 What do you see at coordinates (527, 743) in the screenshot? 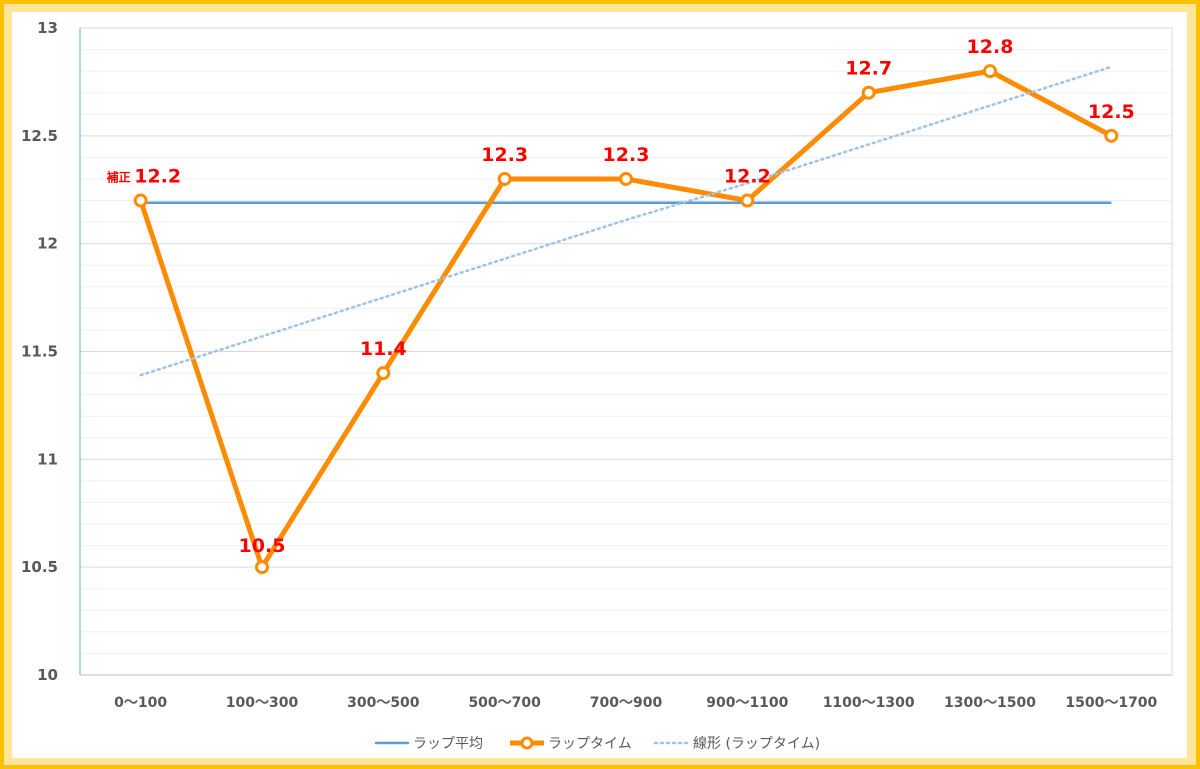
I see `legend-swatch-marker` at bounding box center [527, 743].